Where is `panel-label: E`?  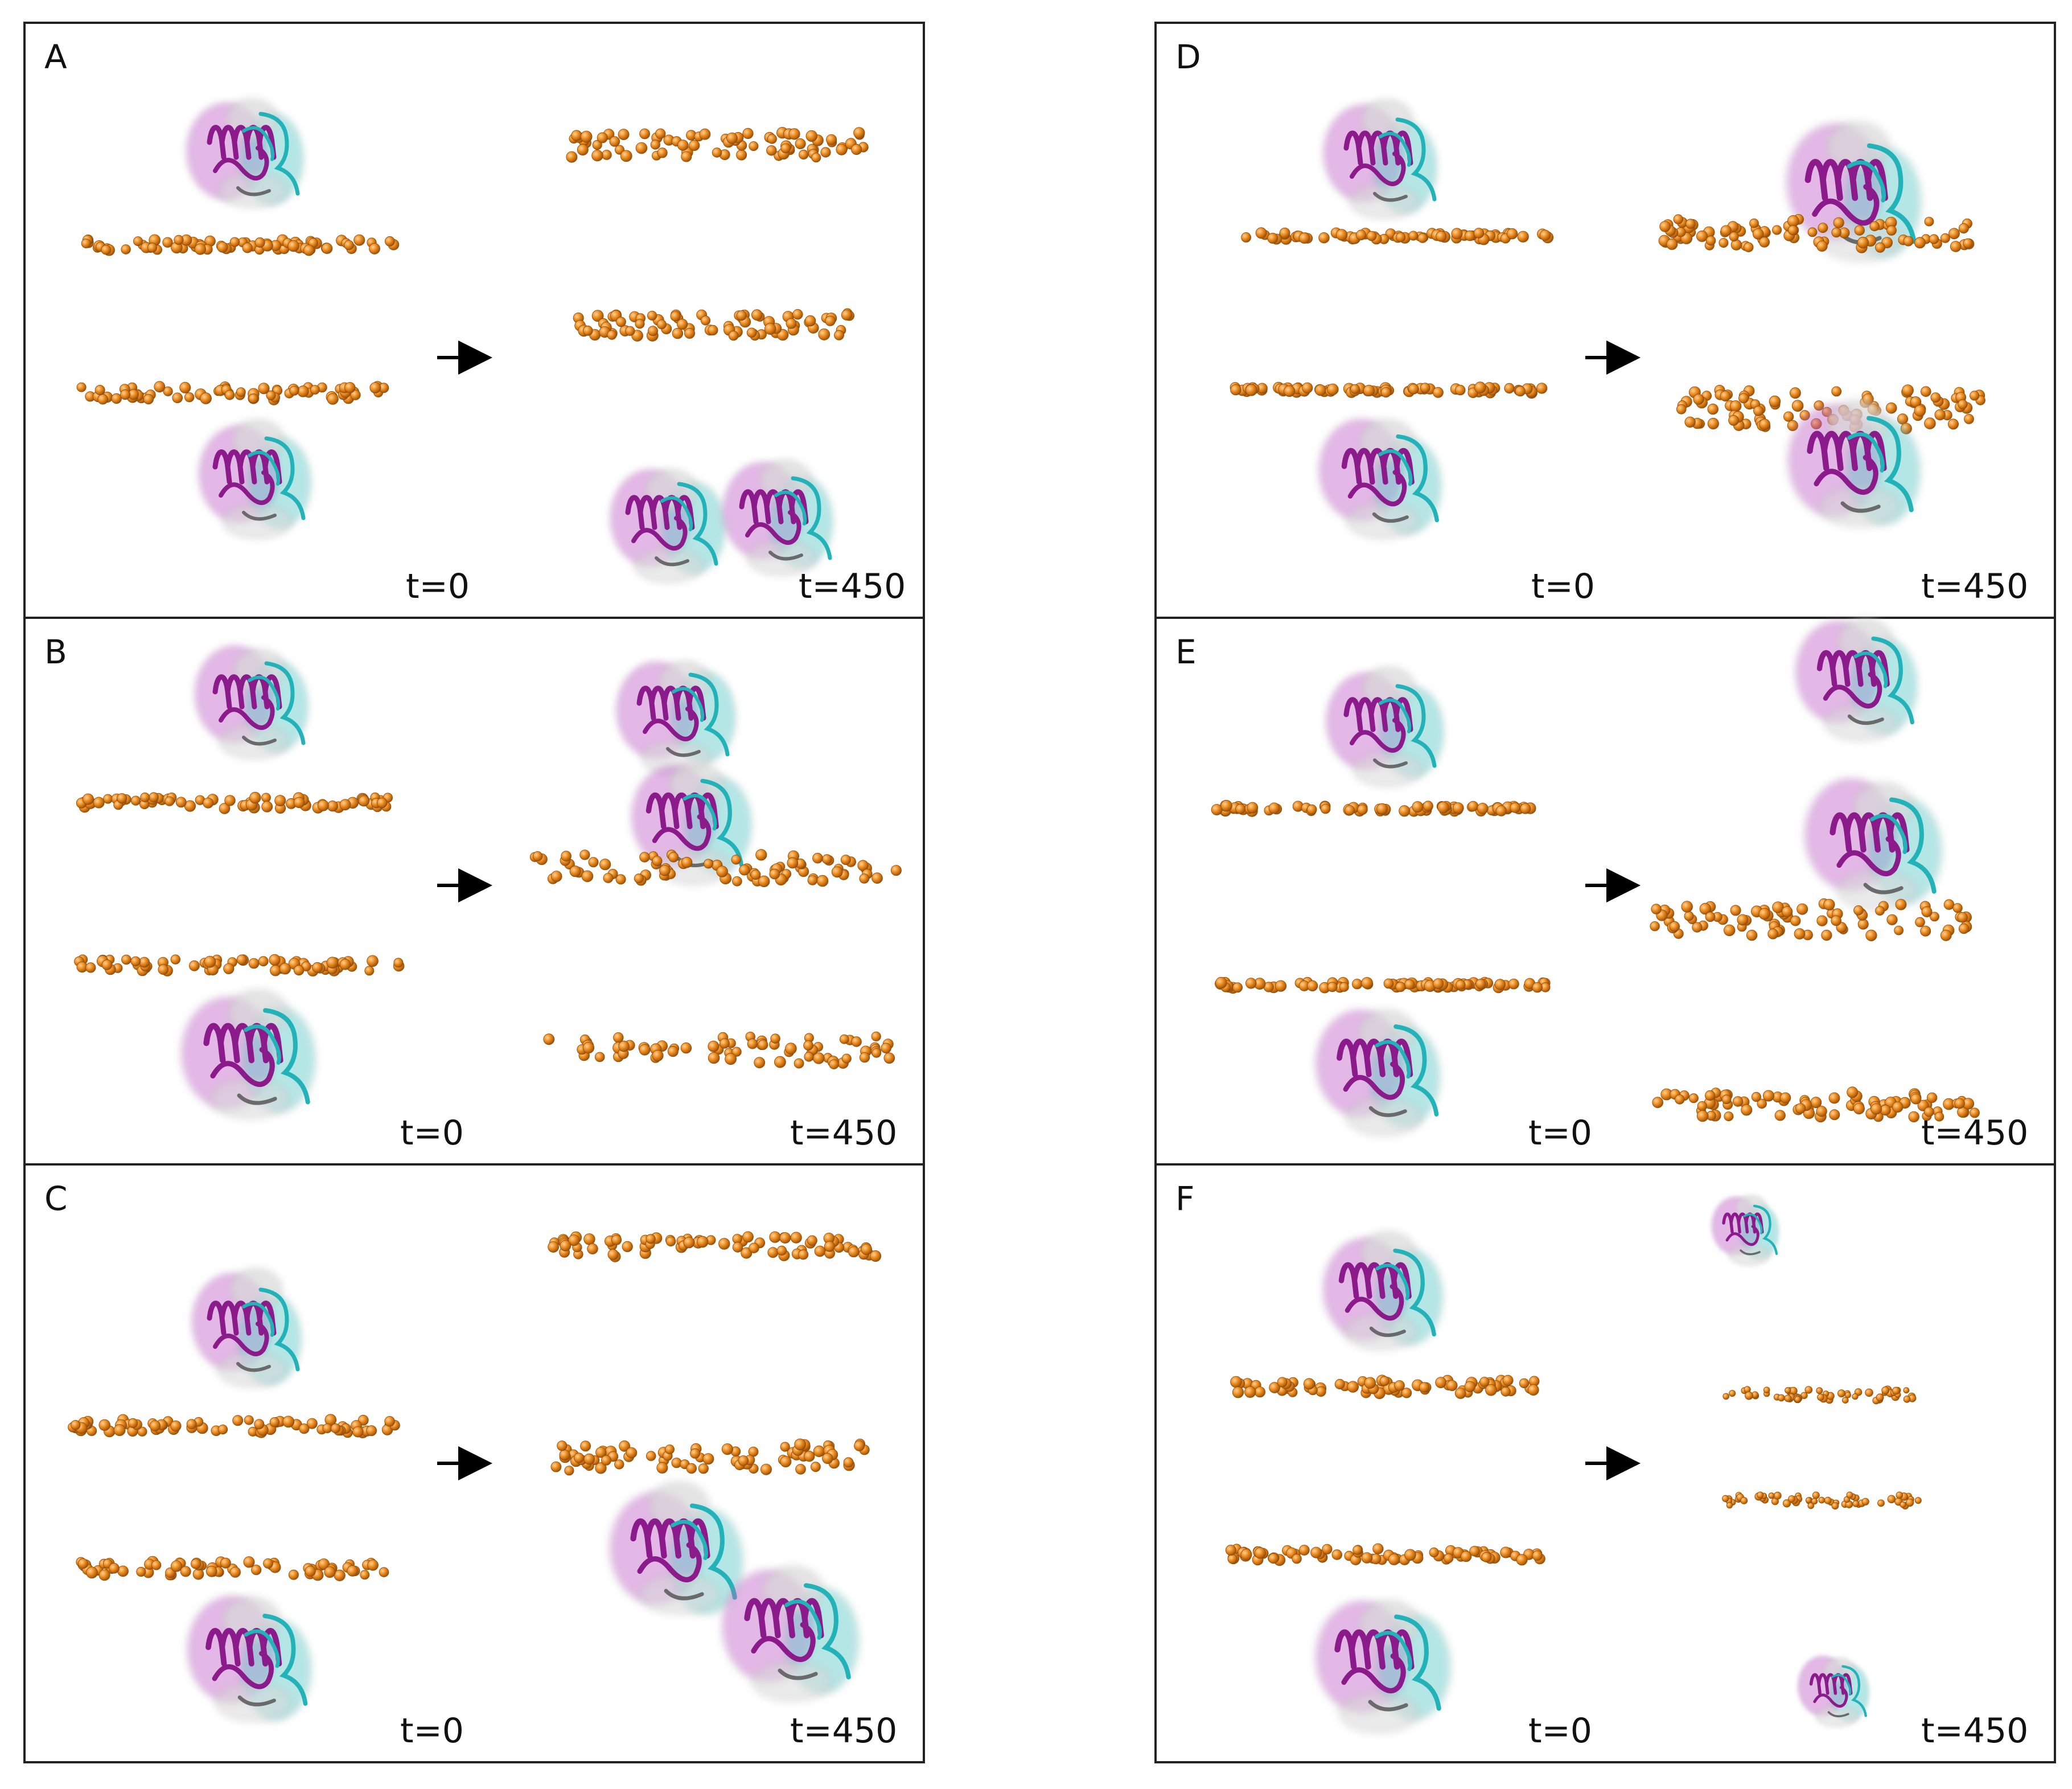 panel-label: E is located at coordinates (1186, 652).